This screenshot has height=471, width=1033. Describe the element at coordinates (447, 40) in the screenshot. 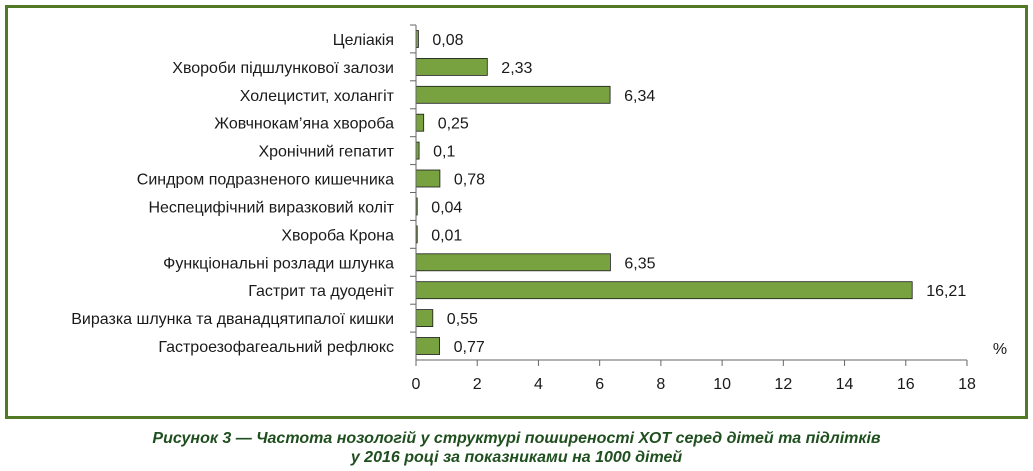

I see `data-label: 0,08` at that location.